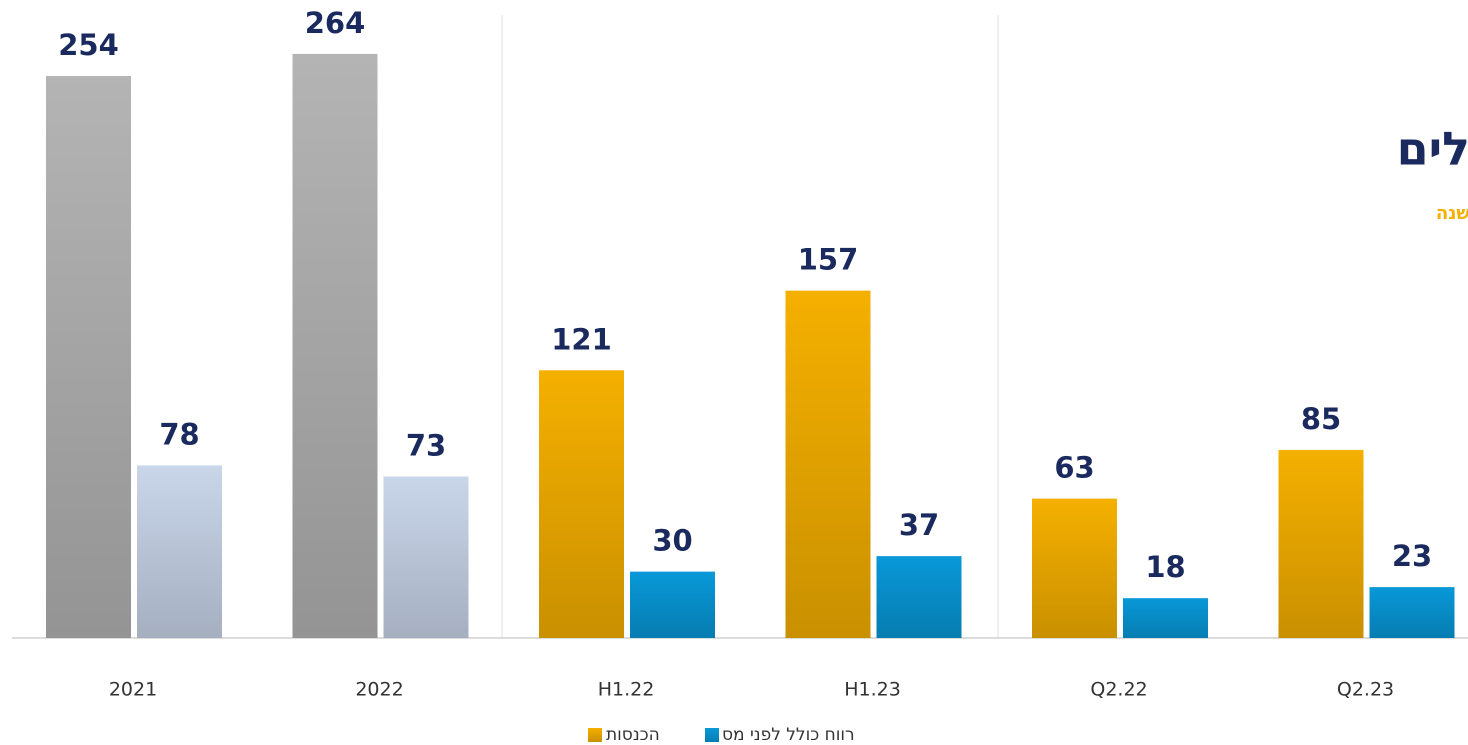  I want to click on value-label: 18, so click(1165, 567).